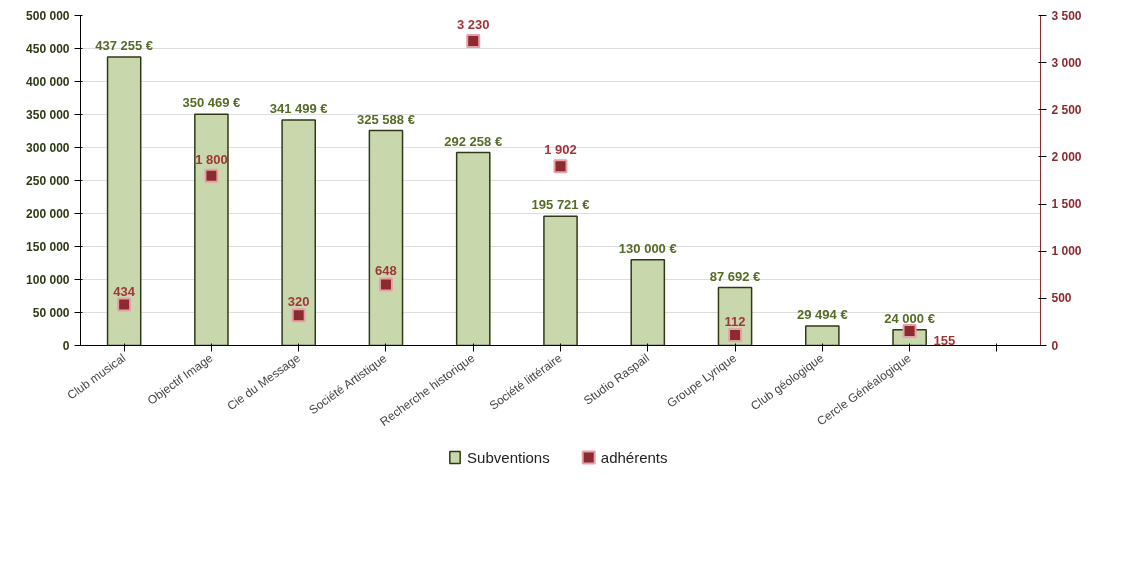 Image resolution: width=1139 pixels, height=562 pixels. What do you see at coordinates (1066, 109) in the screenshot?
I see `y2-tick-label: 2 500` at bounding box center [1066, 109].